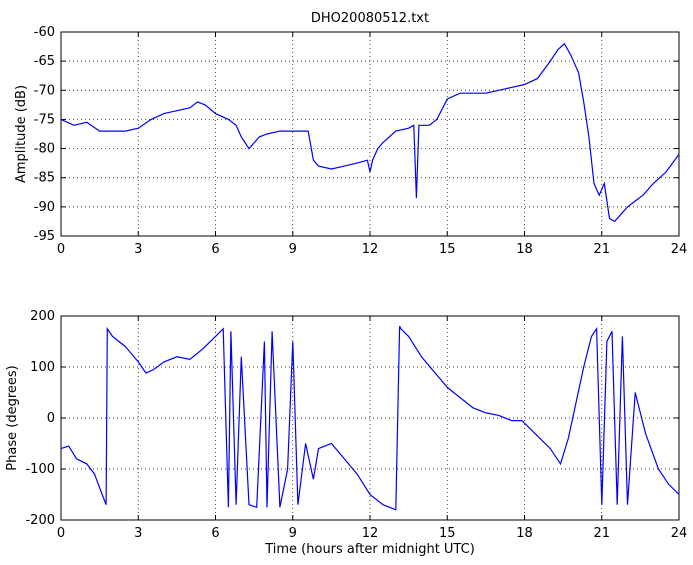  Describe the element at coordinates (40, 469) in the screenshot. I see `phase-y-tick-label: -100` at that location.